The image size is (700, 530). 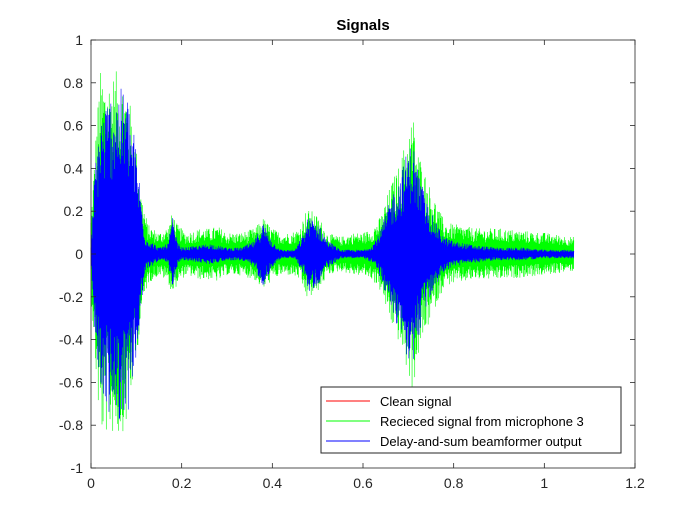 What do you see at coordinates (77, 468) in the screenshot?
I see `y-tick-label: -1` at bounding box center [77, 468].